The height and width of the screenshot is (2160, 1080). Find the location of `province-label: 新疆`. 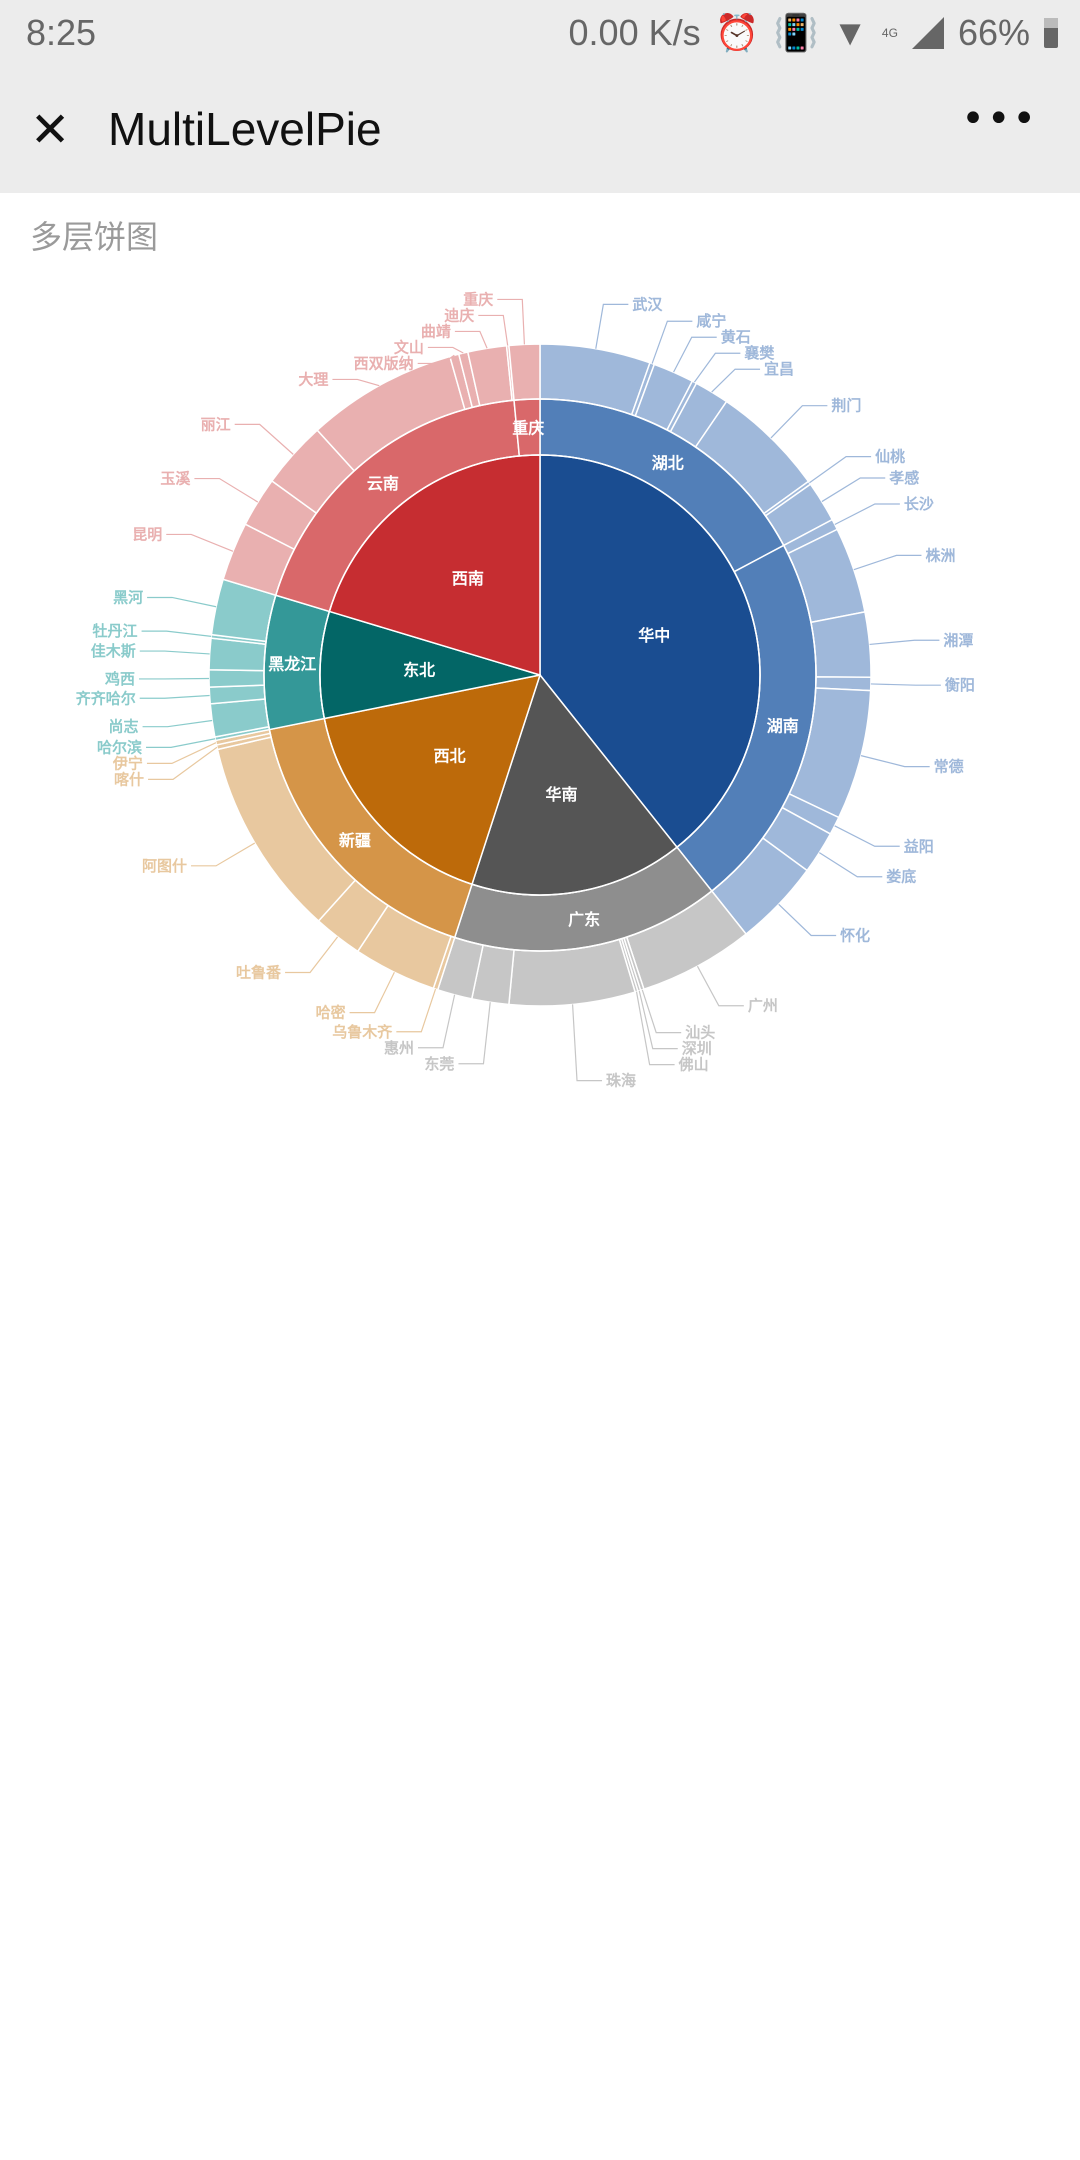

province-label: 新疆 is located at coordinates (355, 840).